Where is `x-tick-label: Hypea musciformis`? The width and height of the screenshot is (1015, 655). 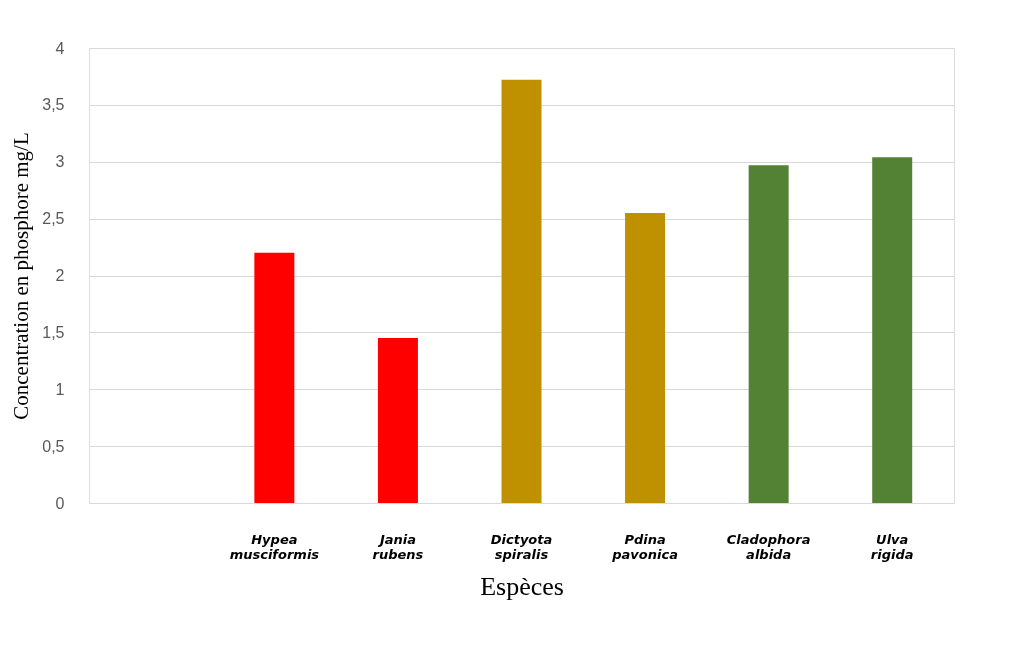 x-tick-label: Hypea musciformis is located at coordinates (274, 546).